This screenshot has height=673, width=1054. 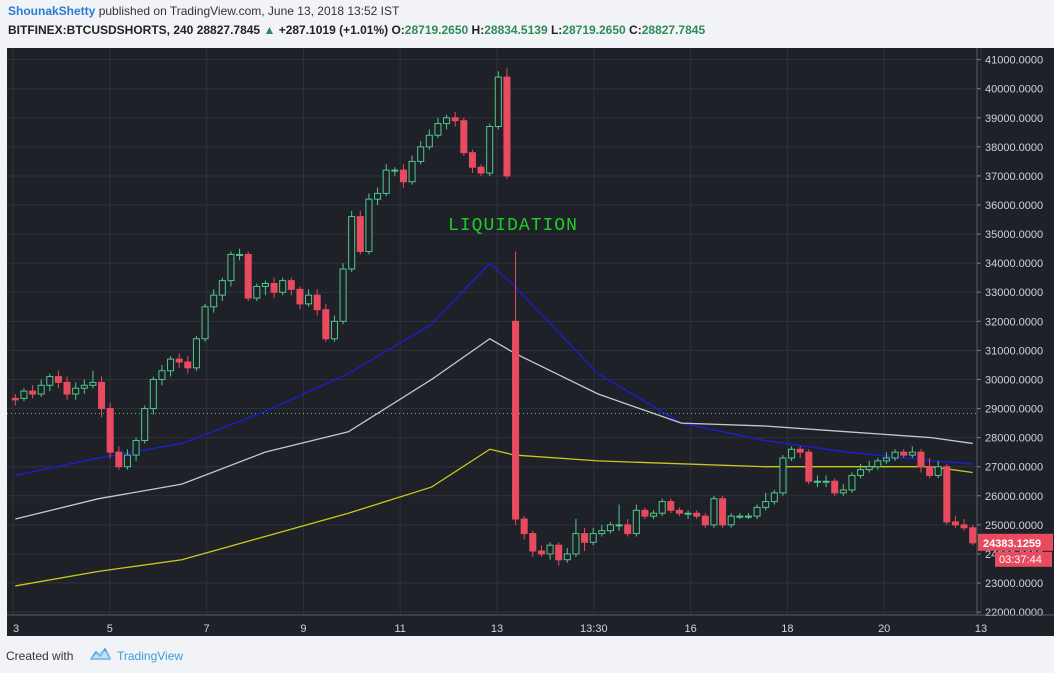 I want to click on y-tick-label: 38000.0000, so click(x=1014, y=148).